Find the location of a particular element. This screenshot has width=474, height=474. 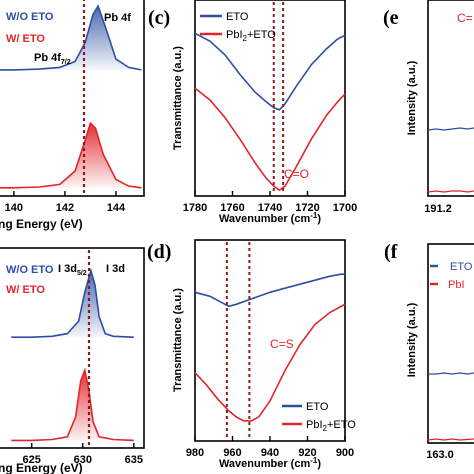

panel-b-ticks-label: 635 is located at coordinates (134, 460).